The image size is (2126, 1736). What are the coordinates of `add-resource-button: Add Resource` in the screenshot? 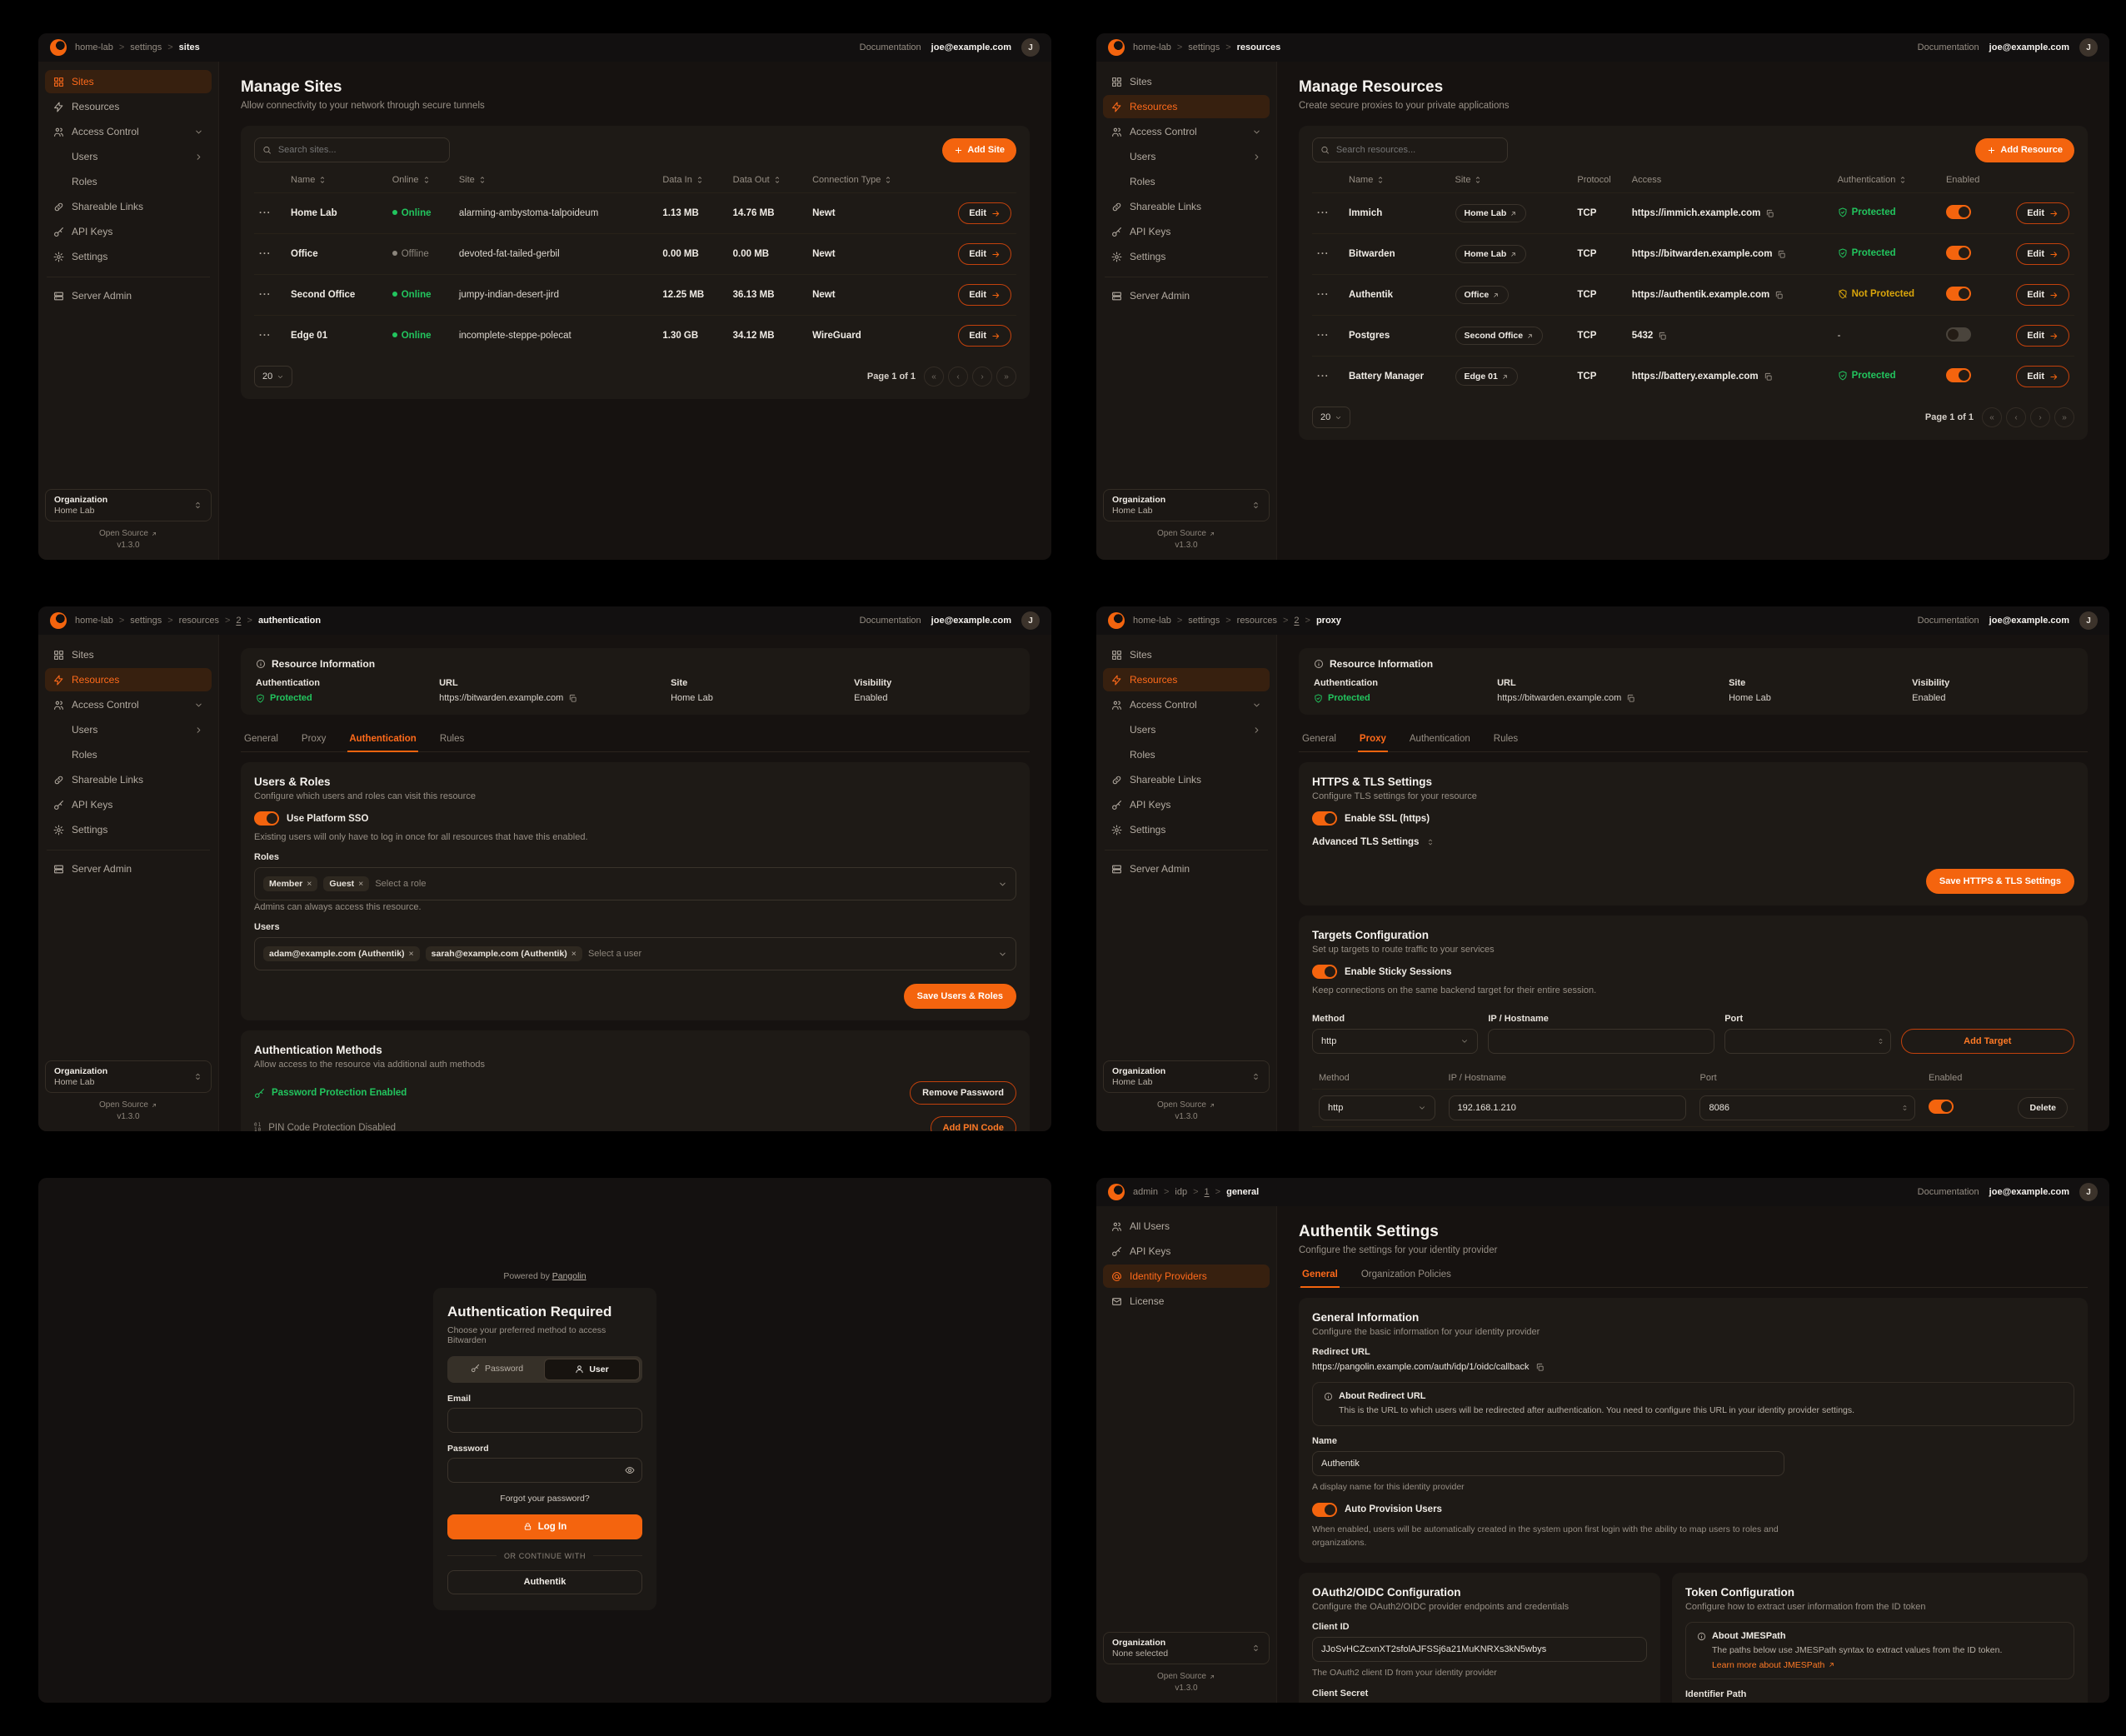 It's located at (2025, 149).